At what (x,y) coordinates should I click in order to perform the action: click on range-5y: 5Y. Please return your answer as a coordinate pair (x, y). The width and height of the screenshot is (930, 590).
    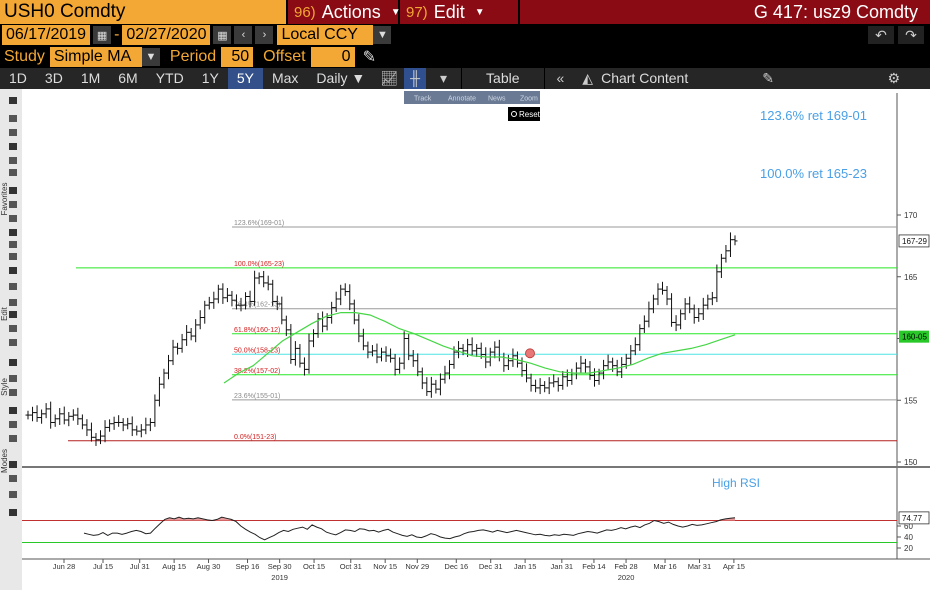
    Looking at the image, I should click on (245, 78).